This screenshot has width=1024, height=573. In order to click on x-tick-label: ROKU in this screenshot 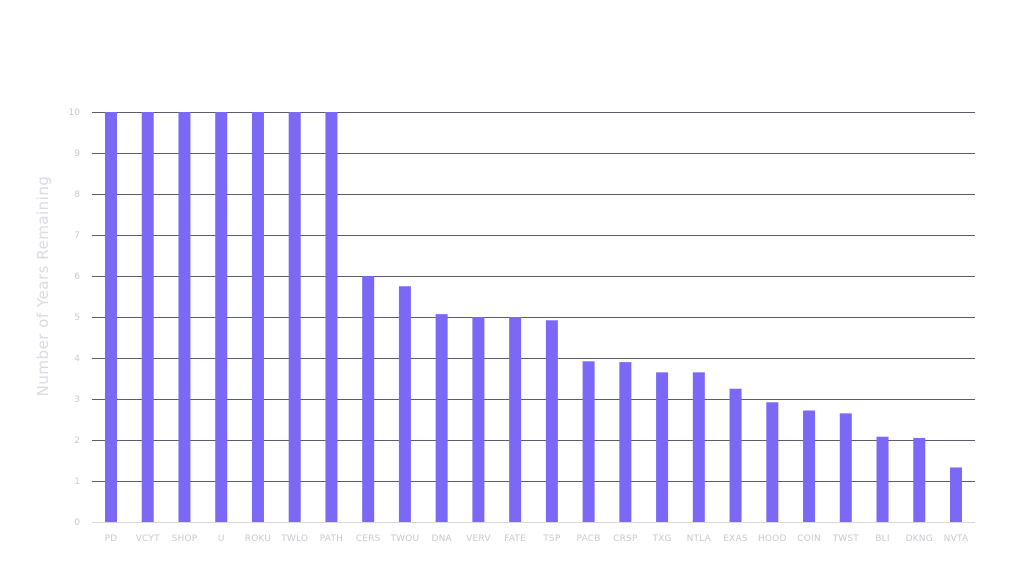, I will do `click(258, 539)`.